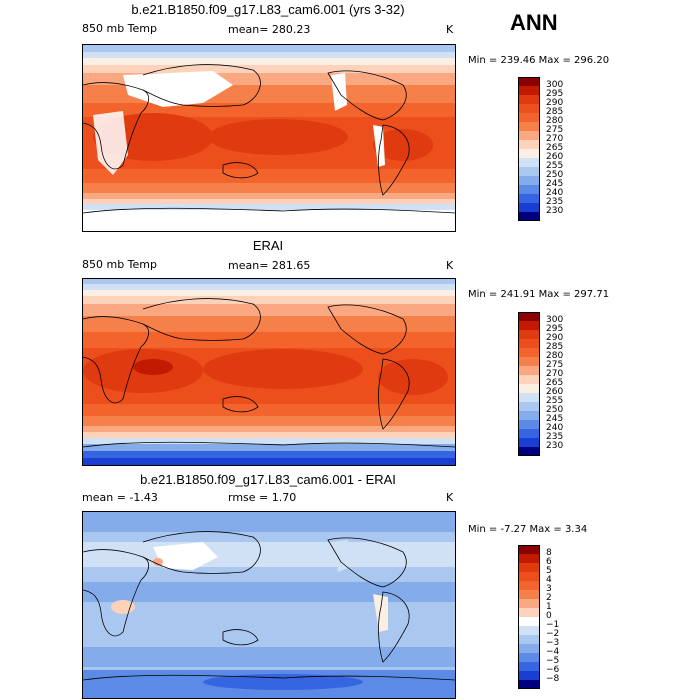 This screenshot has width=700, height=700. I want to click on colorbar-tick-label: 260, so click(555, 392).